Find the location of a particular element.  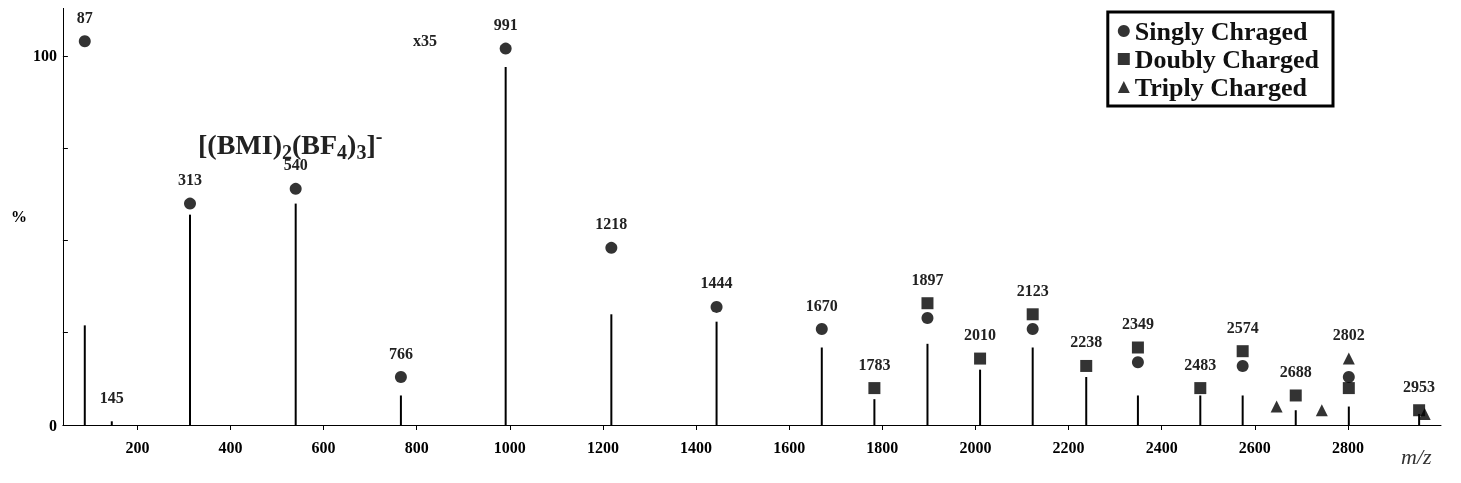

annotation: 2123 is located at coordinates (1032, 290).